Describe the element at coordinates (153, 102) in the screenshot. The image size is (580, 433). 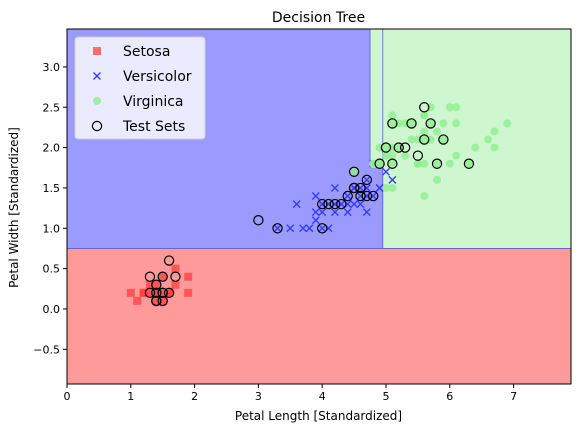
I see `legend-label: Virginica` at that location.